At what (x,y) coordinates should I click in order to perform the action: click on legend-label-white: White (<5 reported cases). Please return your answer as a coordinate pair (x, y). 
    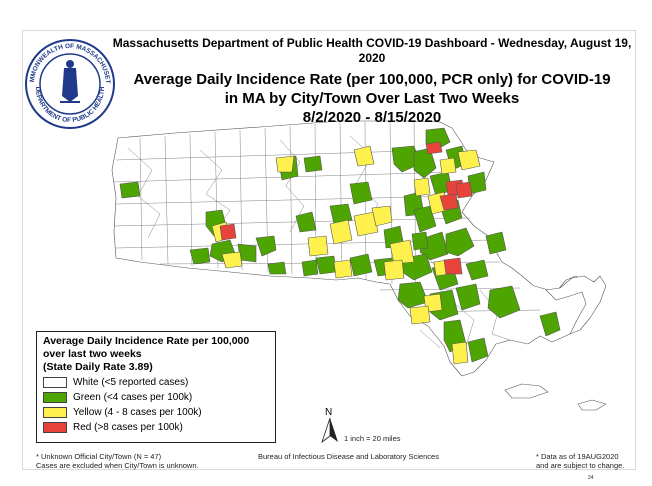
    Looking at the image, I should click on (131, 382).